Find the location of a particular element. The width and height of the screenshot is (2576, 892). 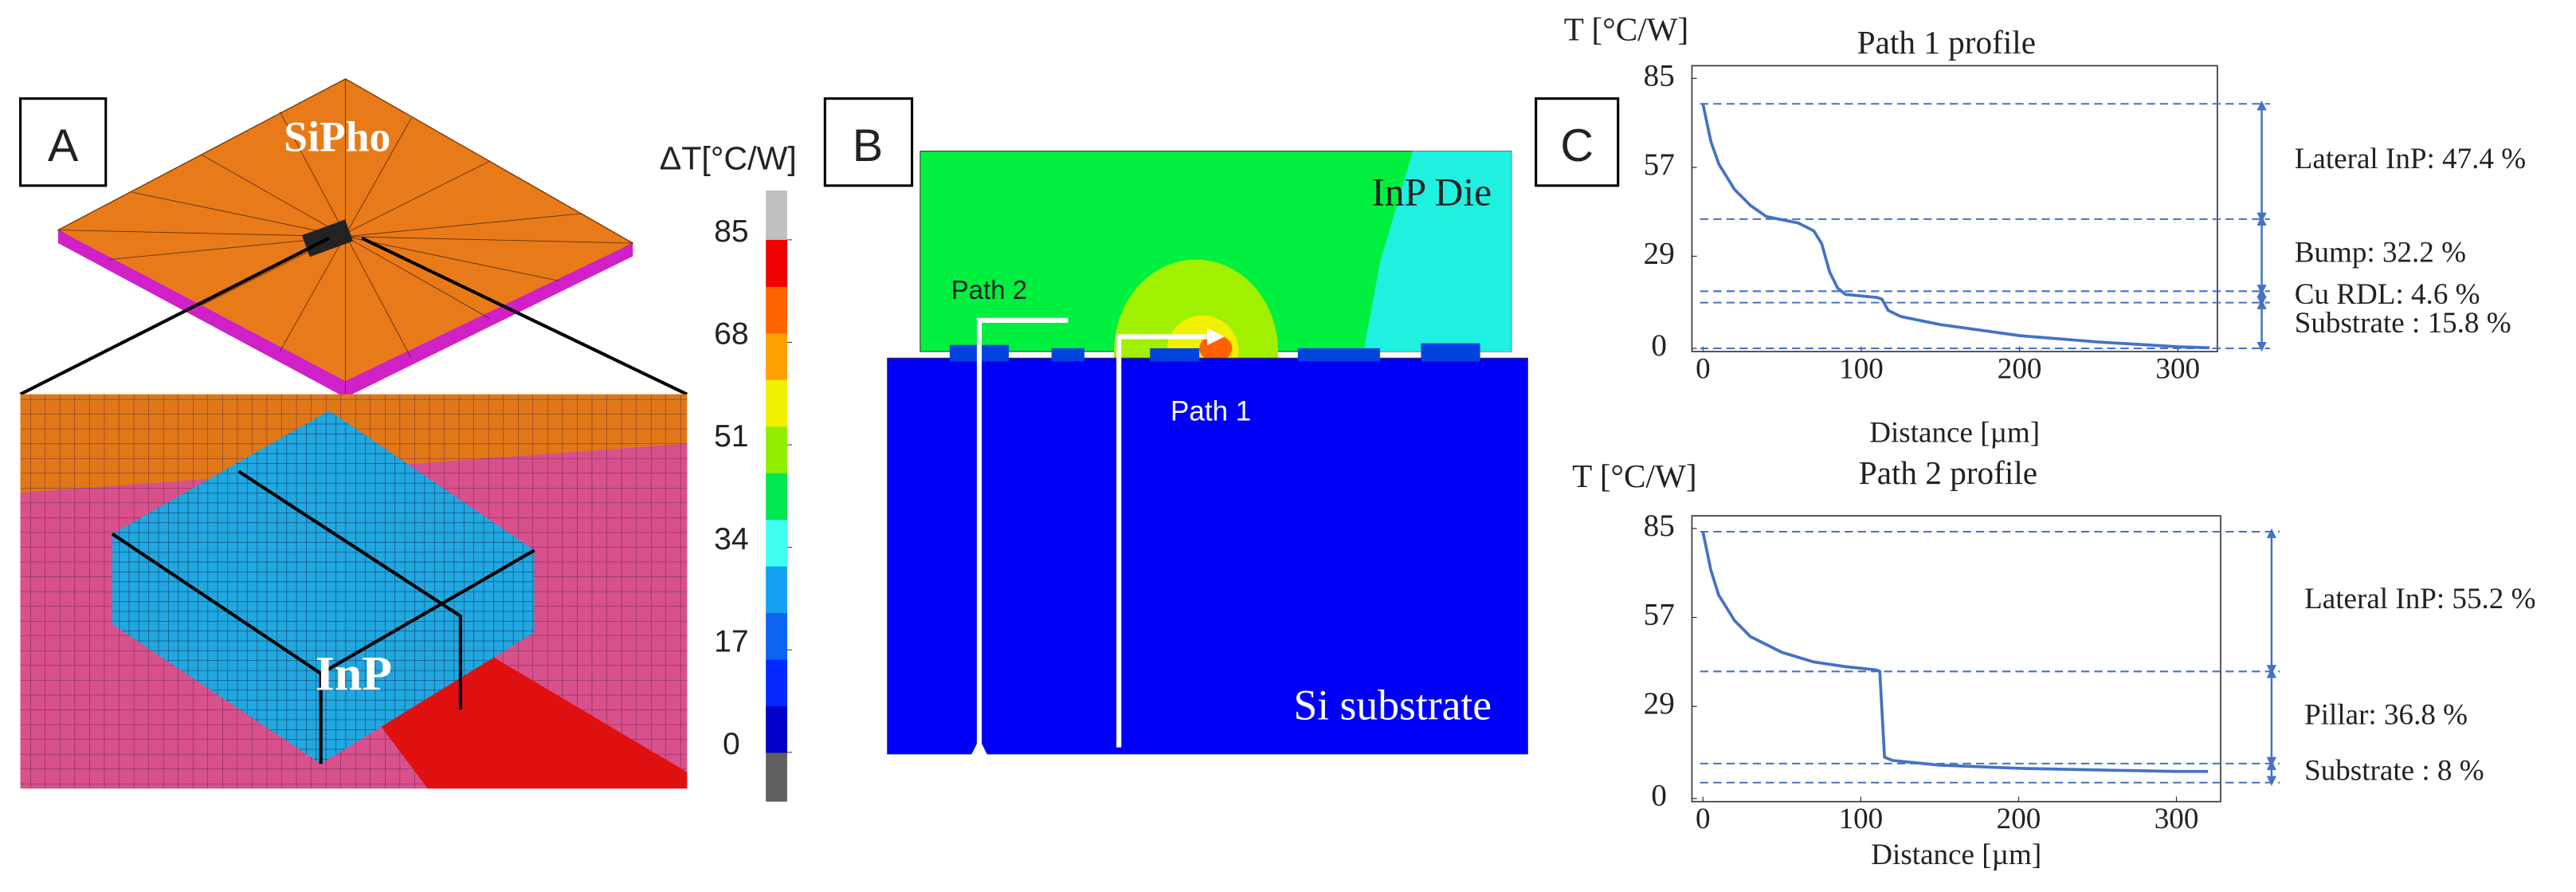

colorbar-under is located at coordinates (776, 777).